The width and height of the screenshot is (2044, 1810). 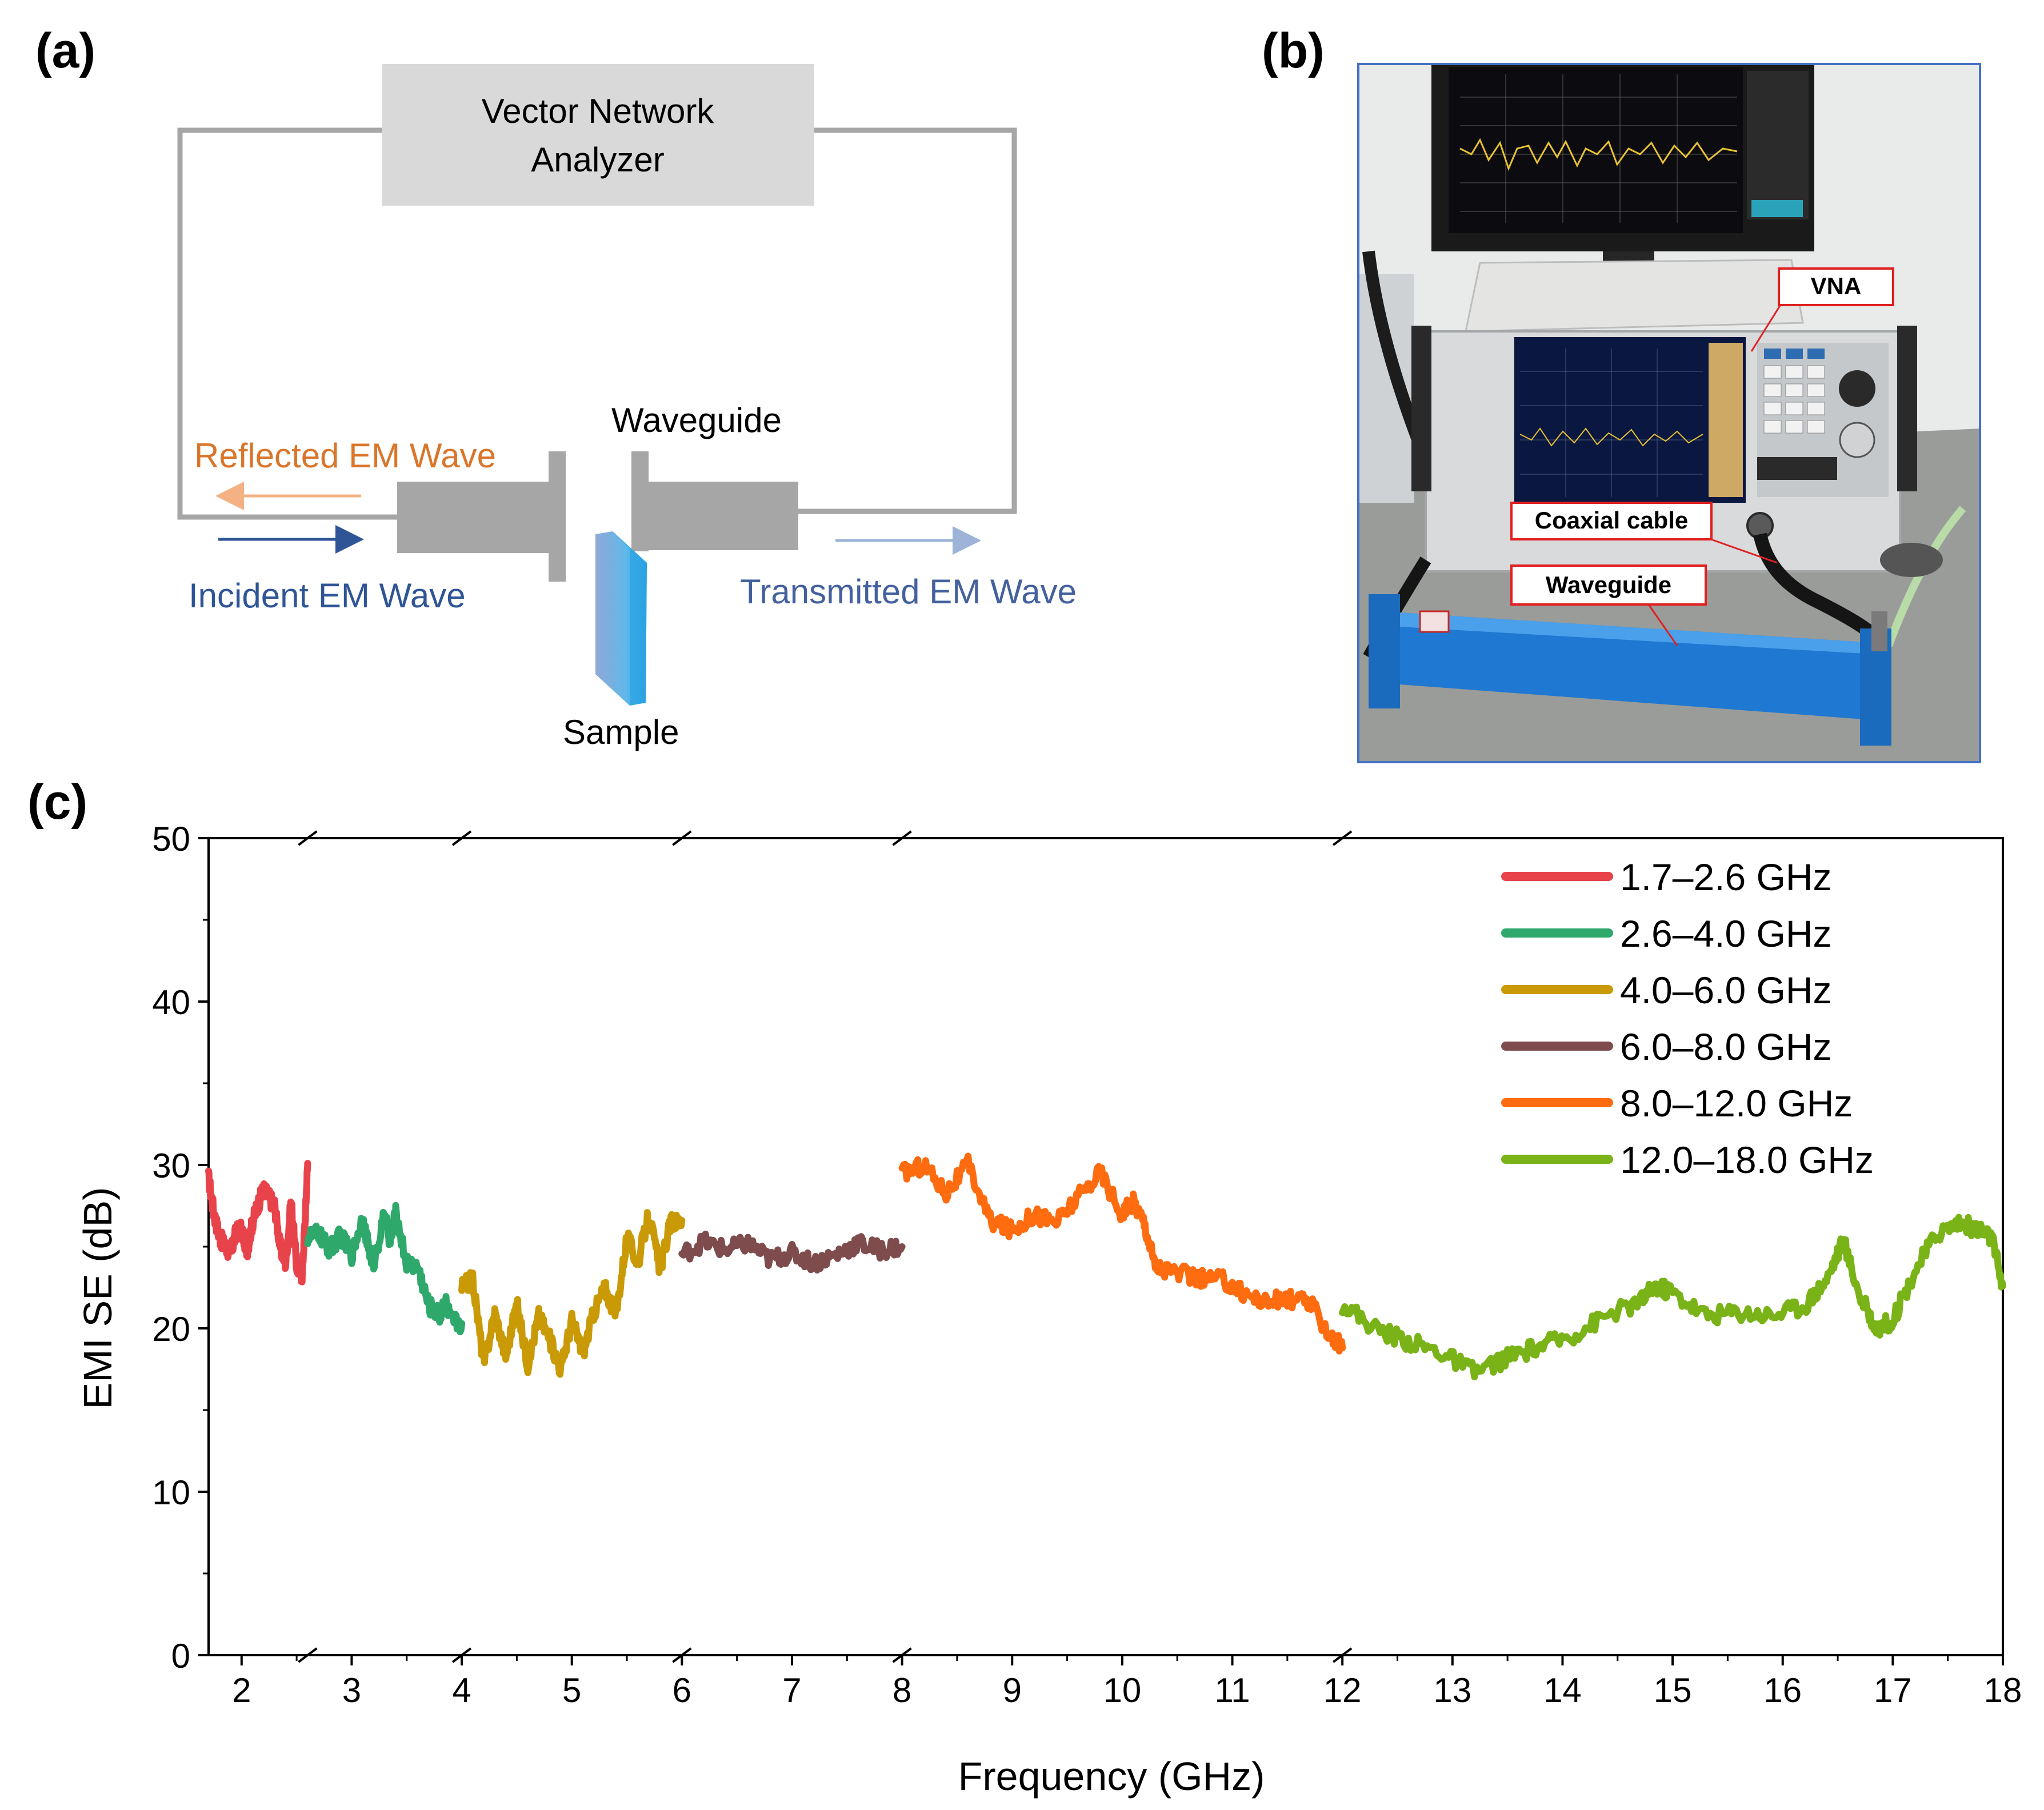 What do you see at coordinates (1232, 1690) in the screenshot?
I see `x-tick-label: 11` at bounding box center [1232, 1690].